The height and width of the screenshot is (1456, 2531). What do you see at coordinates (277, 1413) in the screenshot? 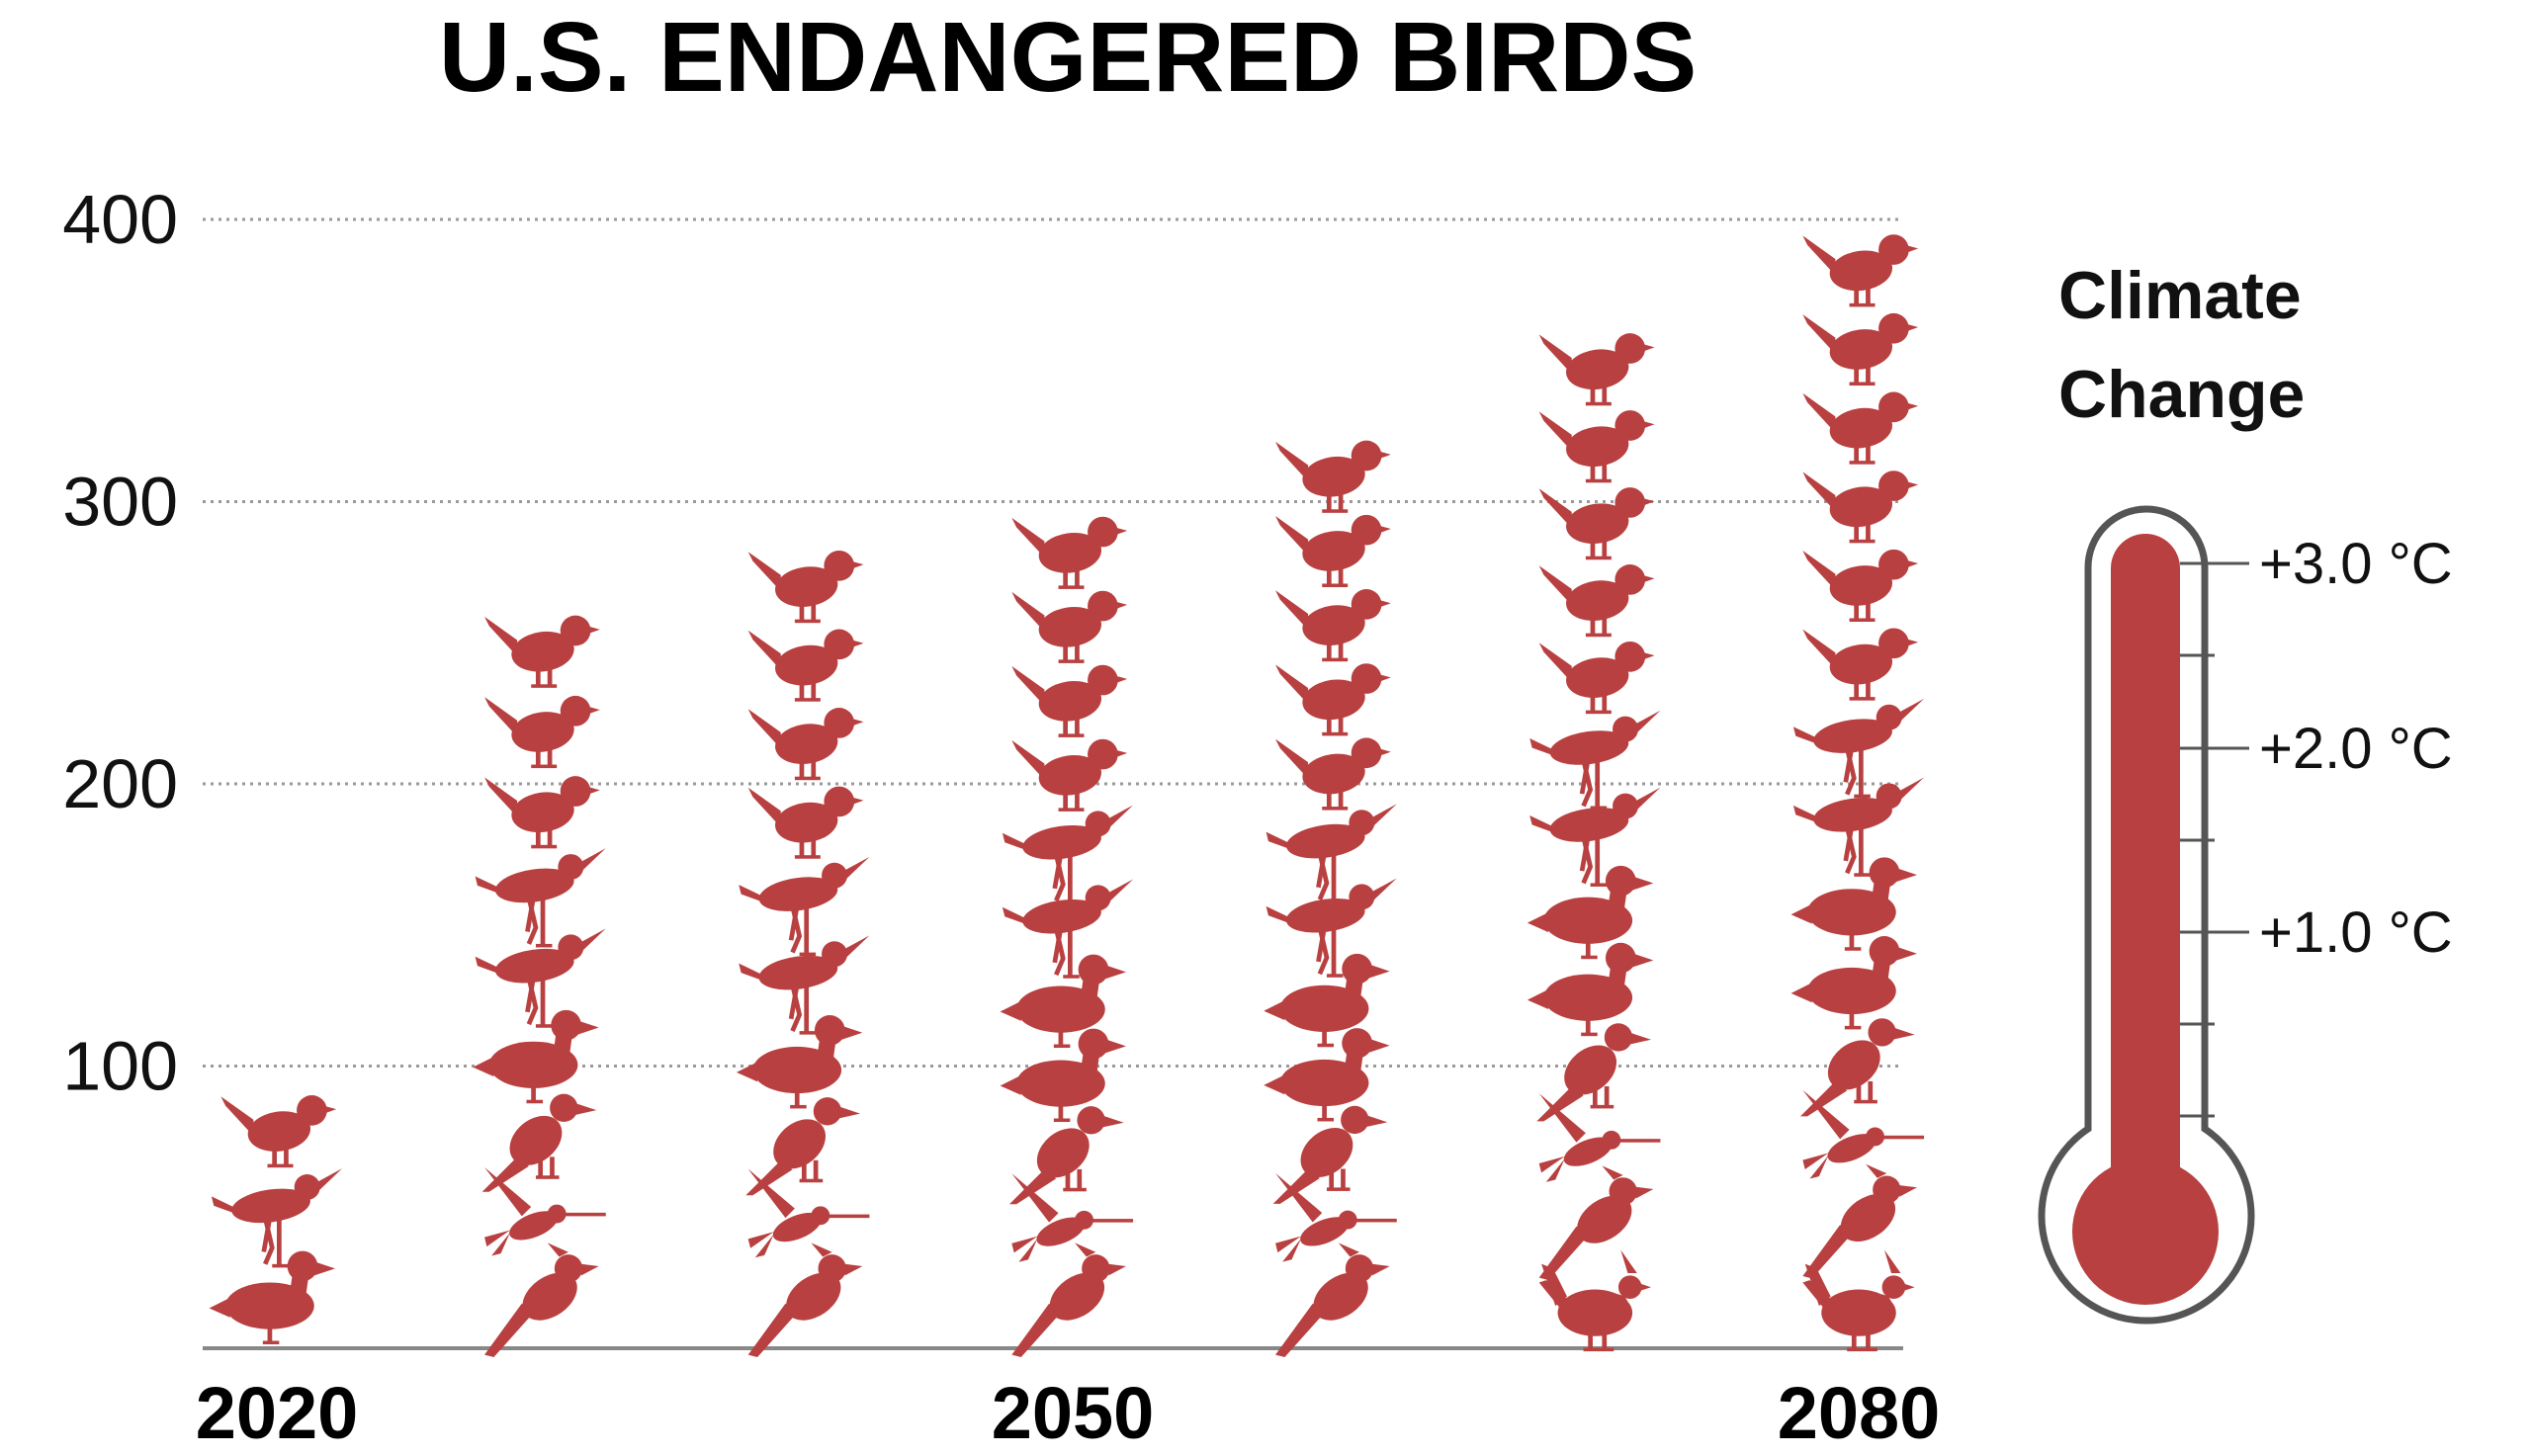
I see `x-tick-label-2020: 2020` at bounding box center [277, 1413].